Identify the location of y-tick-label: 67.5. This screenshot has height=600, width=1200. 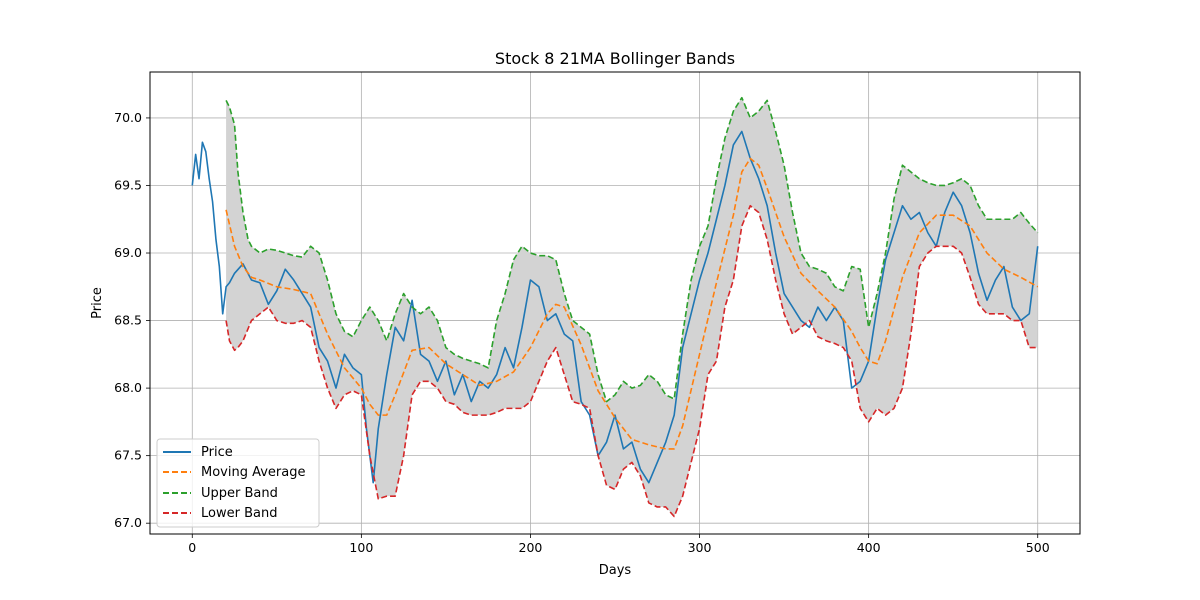
(128, 455).